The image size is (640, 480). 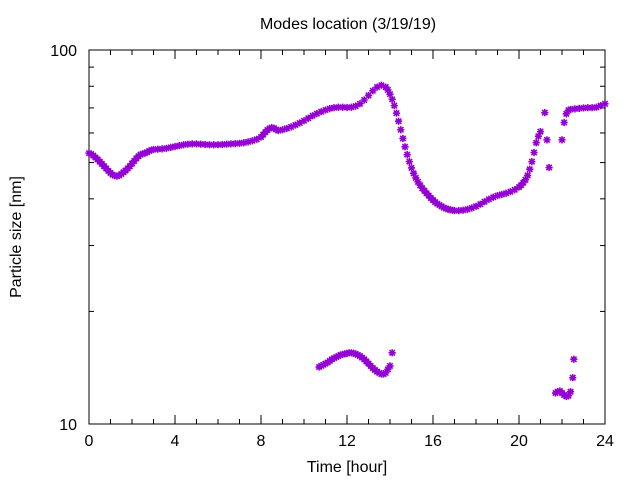 I want to click on x-tick-label: 12, so click(x=347, y=441).